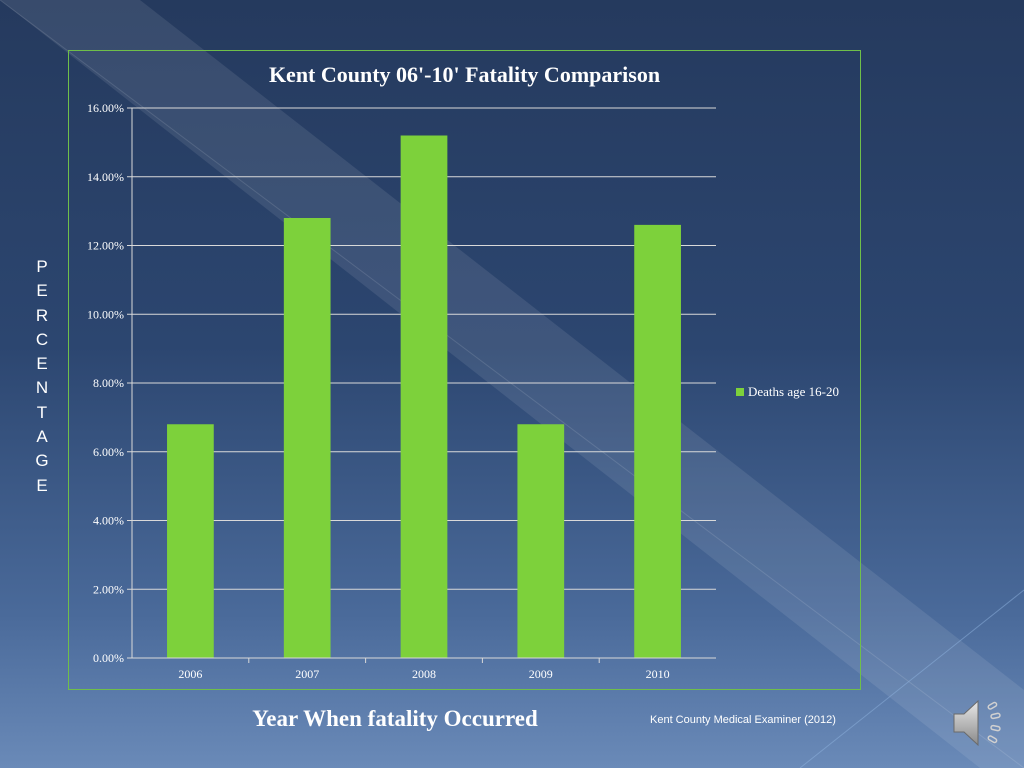  I want to click on y-tick-label: 16.00%, so click(105, 108).